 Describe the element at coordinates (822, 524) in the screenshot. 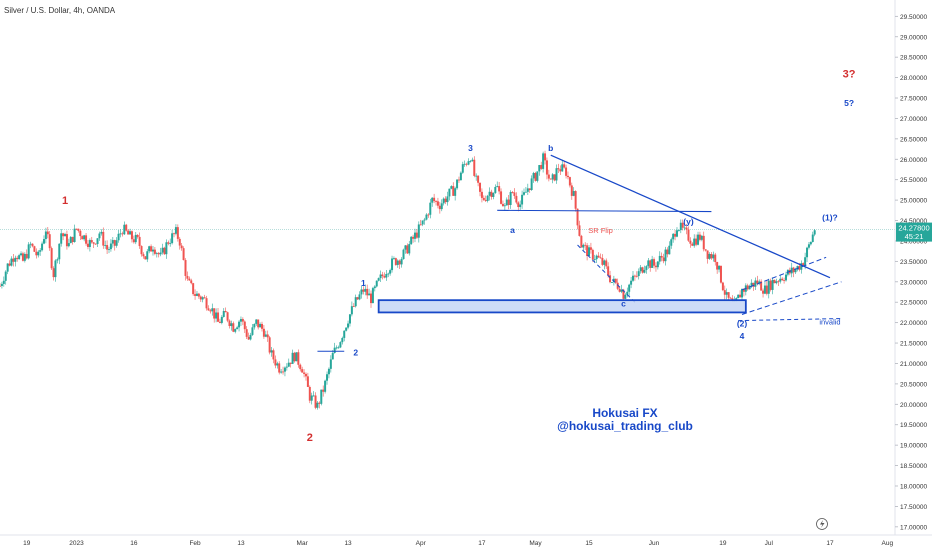

I see `lightning-icon` at that location.